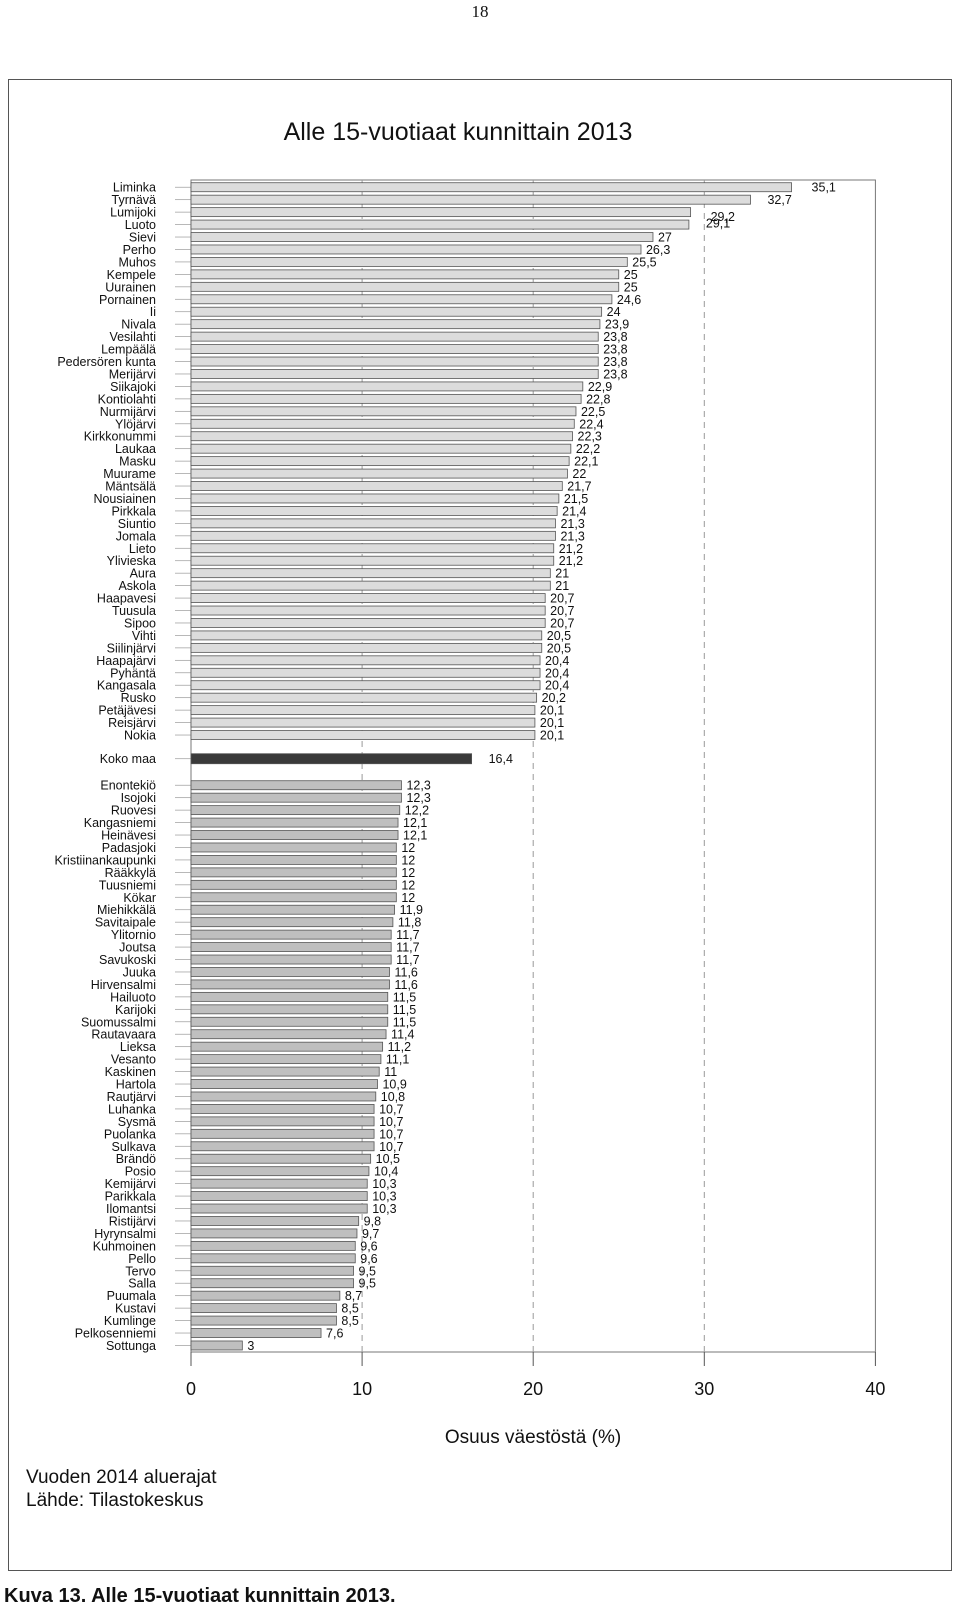  Describe the element at coordinates (576, 499) in the screenshot. I see `value-label: 21,5` at that location.